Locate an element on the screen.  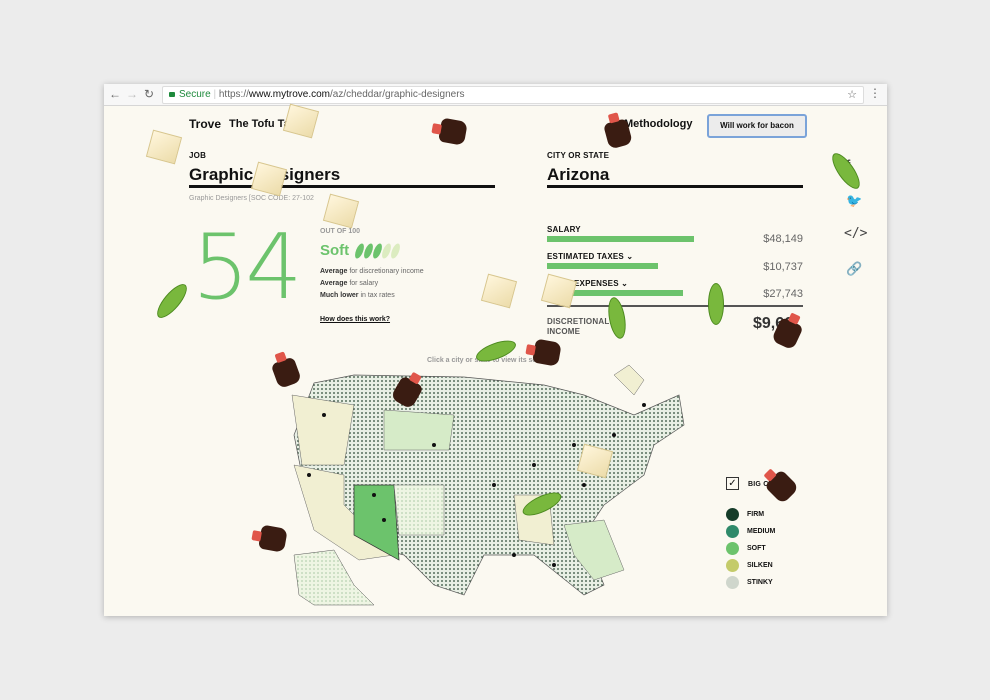
embed-icon: </> is located at coordinates (856, 233).